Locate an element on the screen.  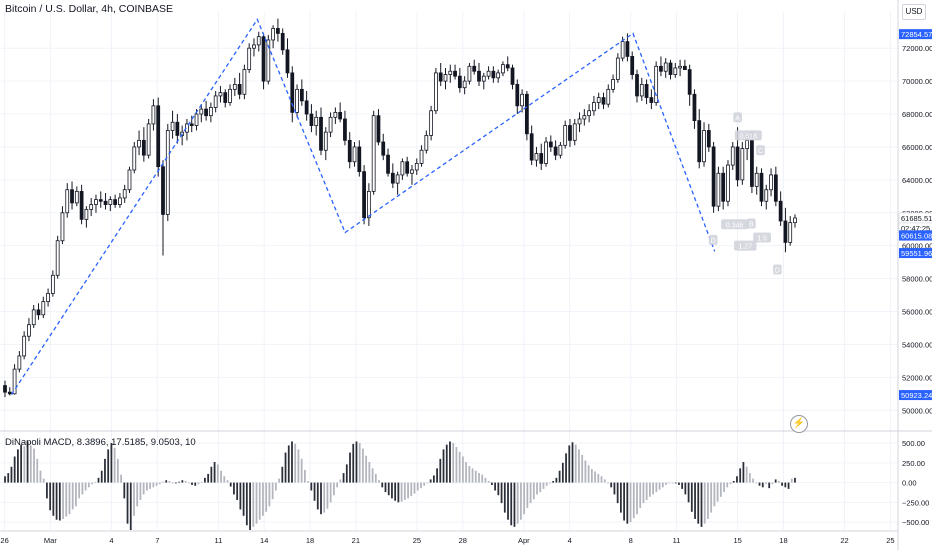
time-tick-label: 21 is located at coordinates (356, 540).